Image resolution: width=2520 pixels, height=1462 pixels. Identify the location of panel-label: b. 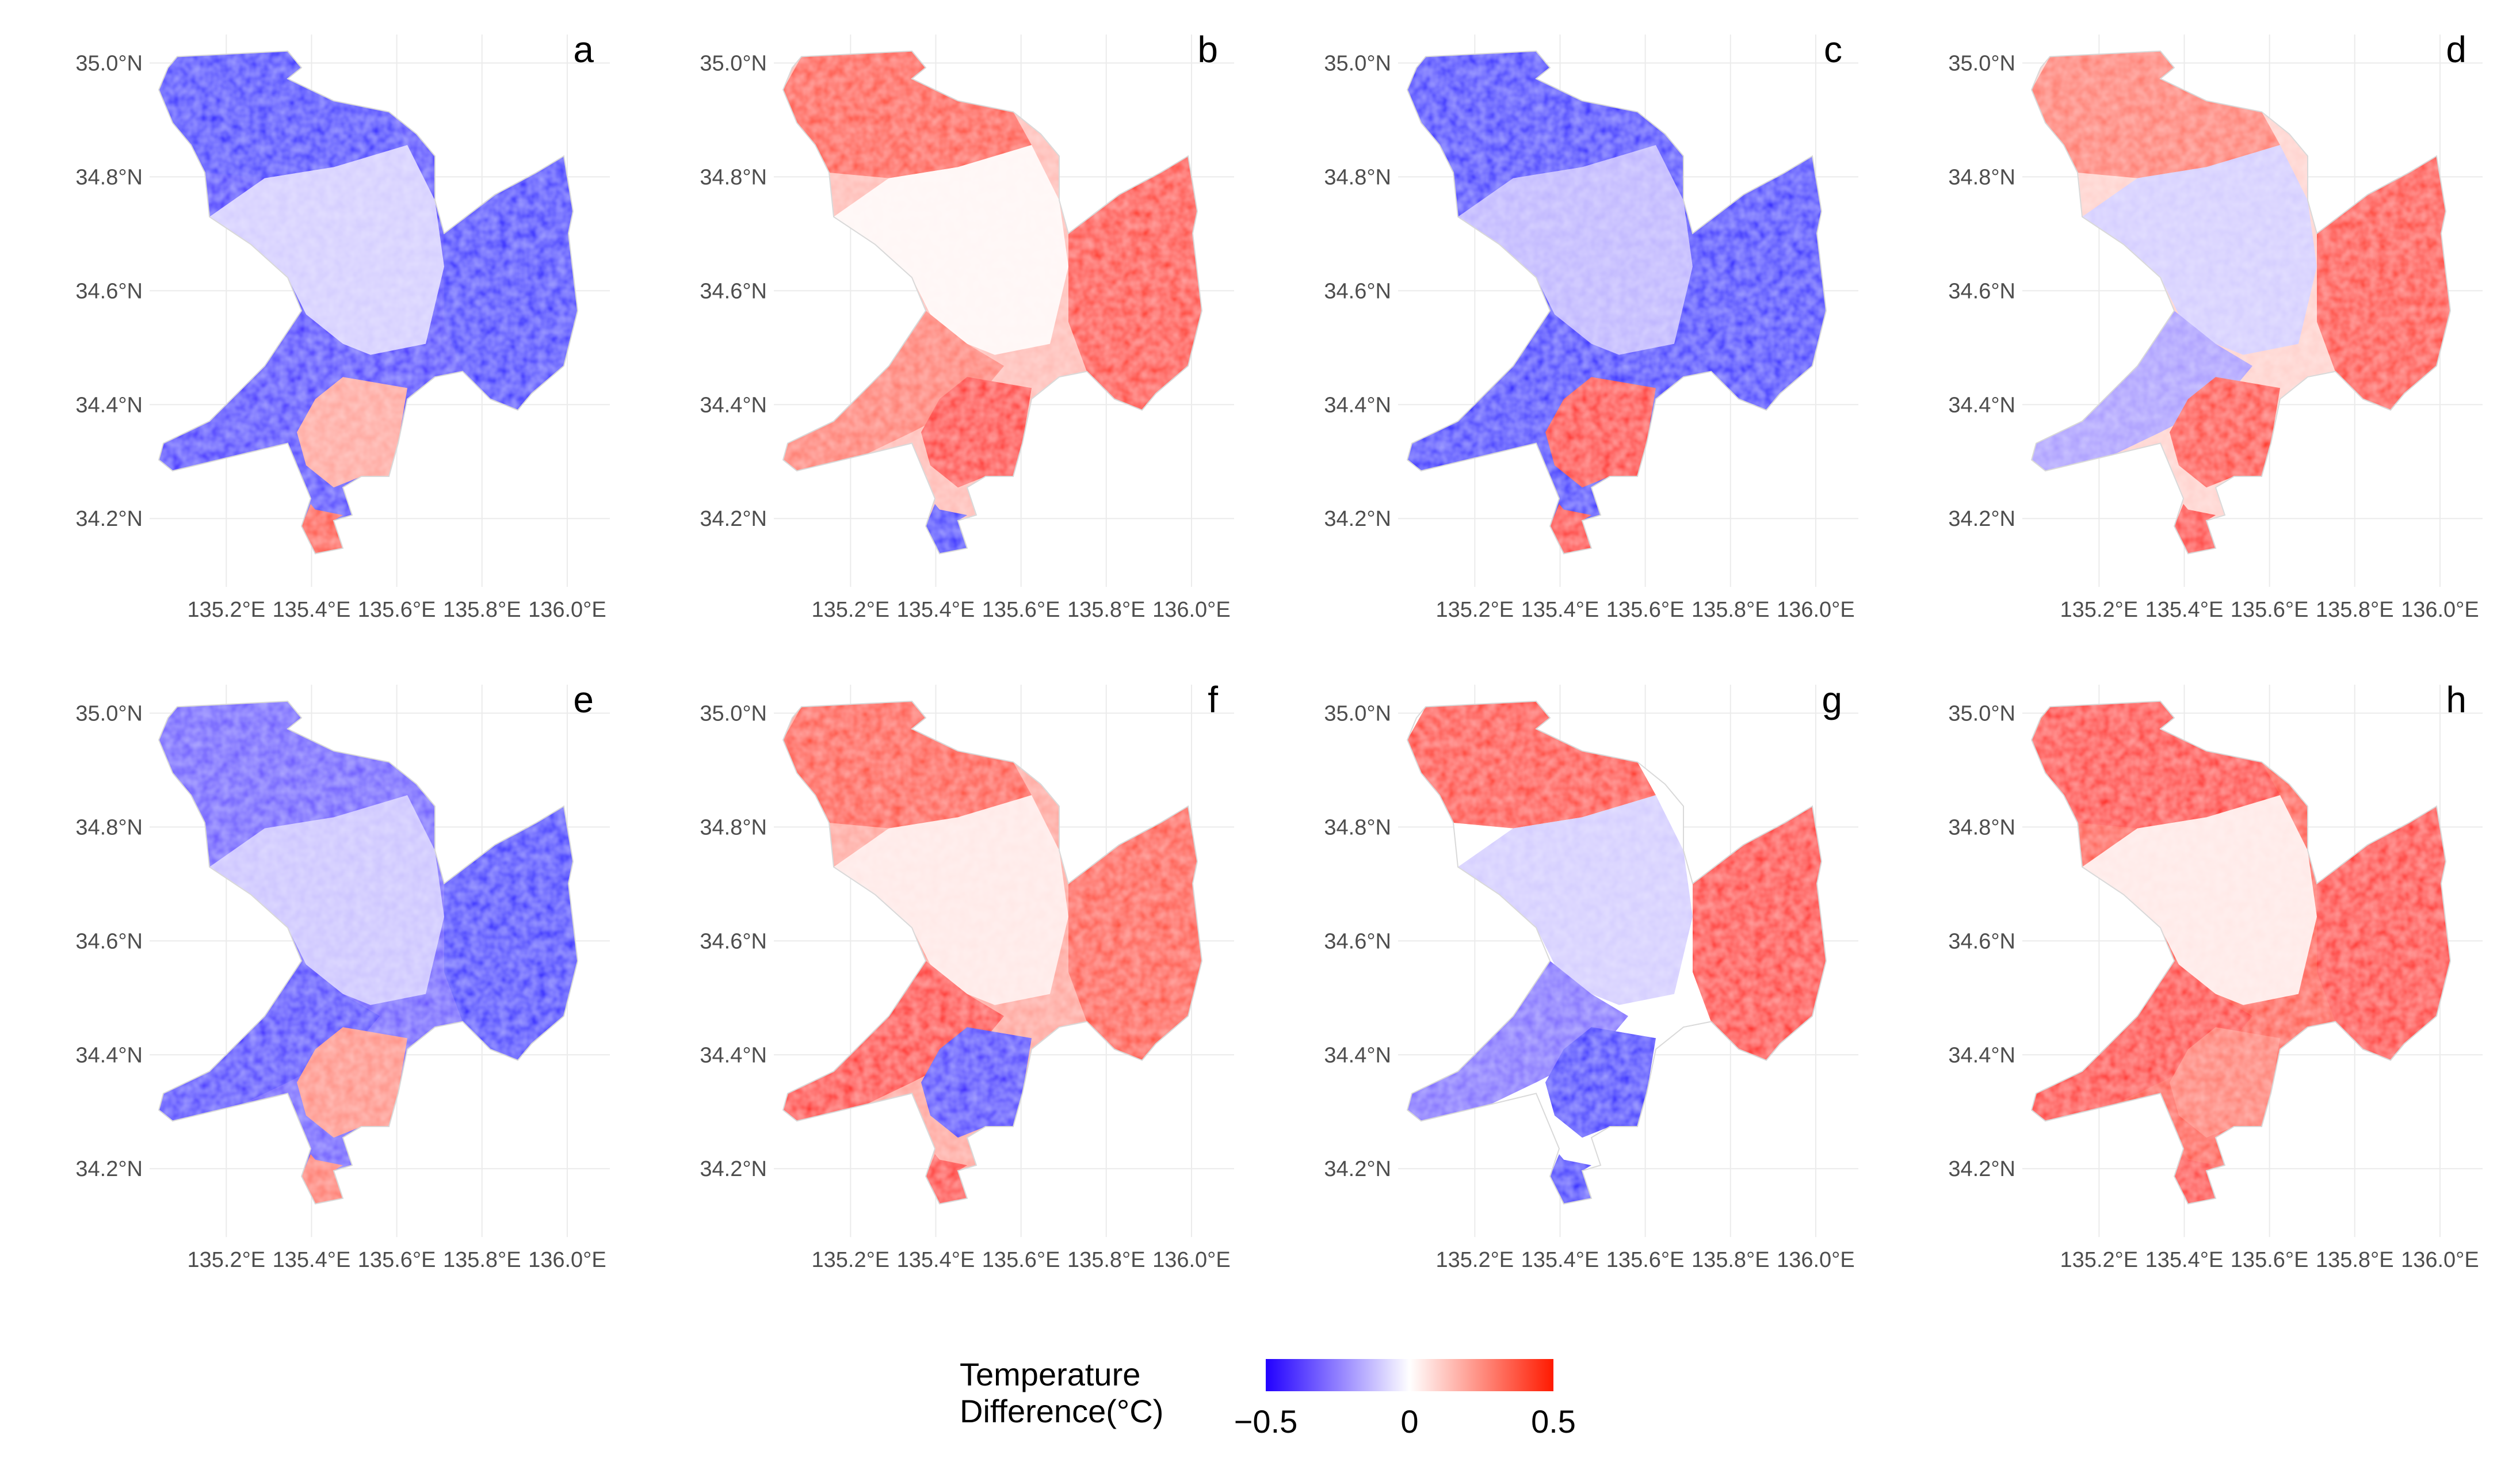
(1207, 49).